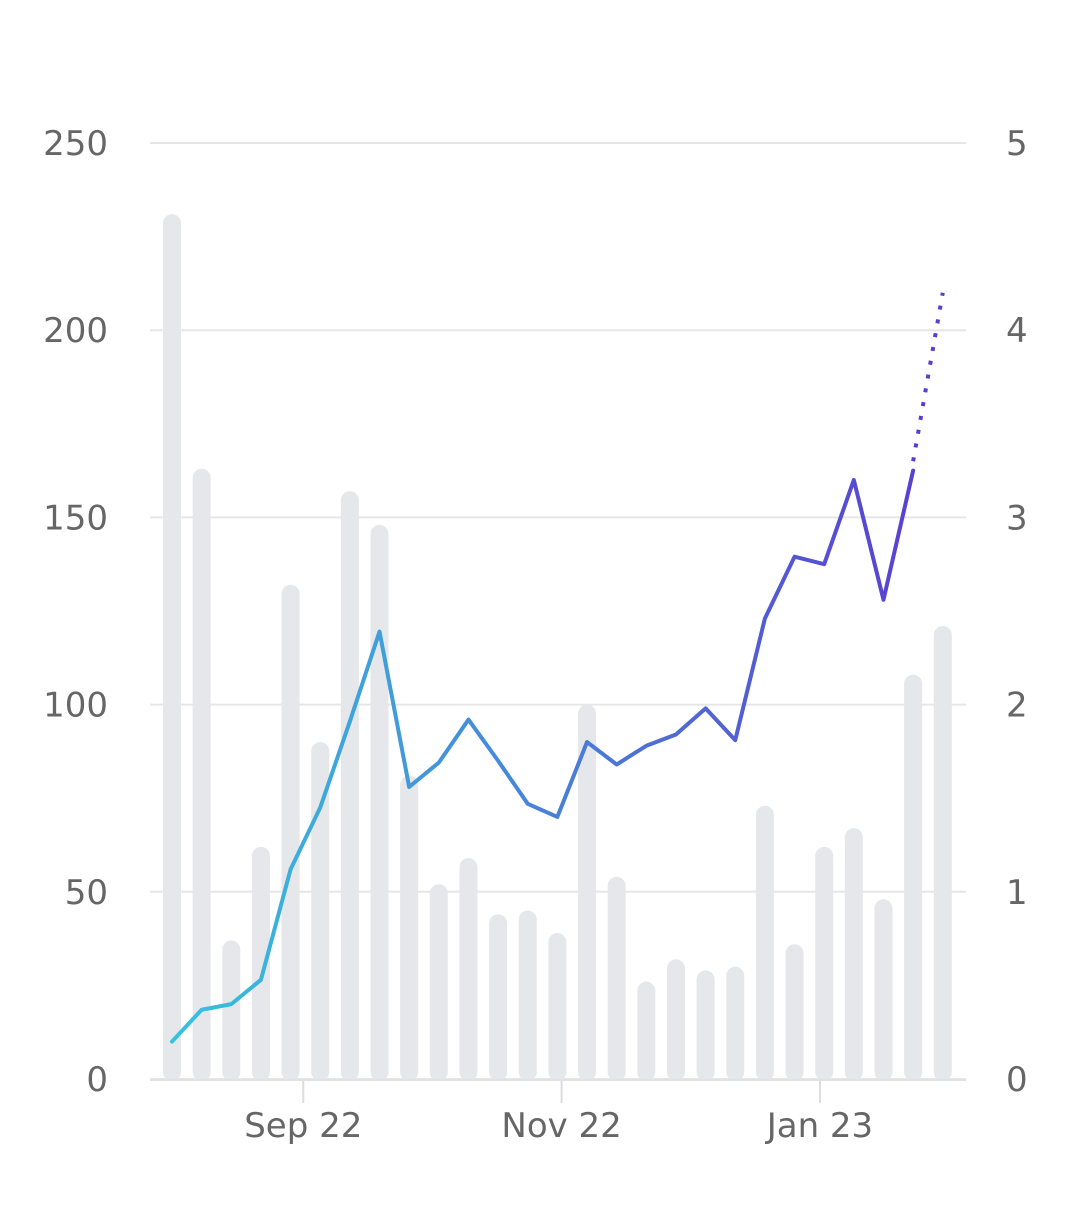  Describe the element at coordinates (75, 706) in the screenshot. I see `y-tick-left: 100` at that location.